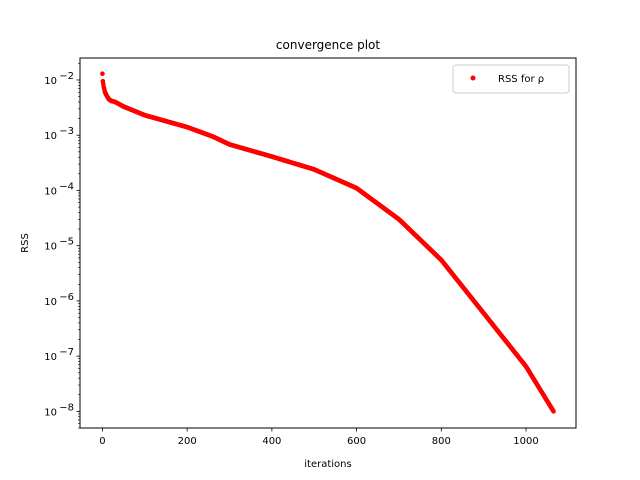 The width and height of the screenshot is (640, 480). I want to click on legend-box, so click(511, 79).